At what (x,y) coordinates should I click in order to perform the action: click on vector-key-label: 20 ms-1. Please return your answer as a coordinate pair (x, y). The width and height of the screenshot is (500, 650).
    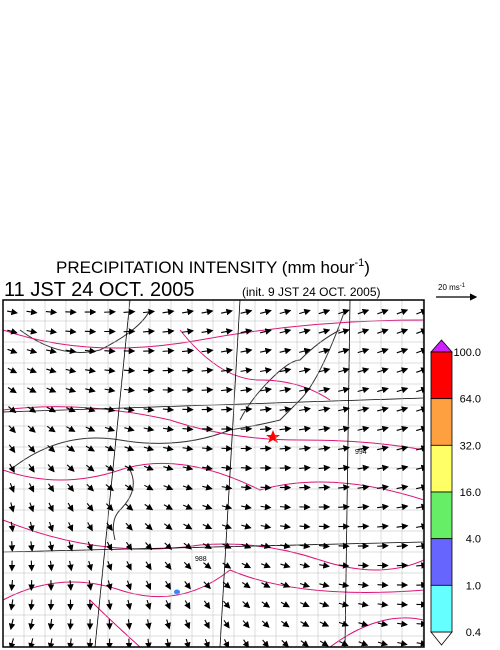
    Looking at the image, I should click on (452, 287).